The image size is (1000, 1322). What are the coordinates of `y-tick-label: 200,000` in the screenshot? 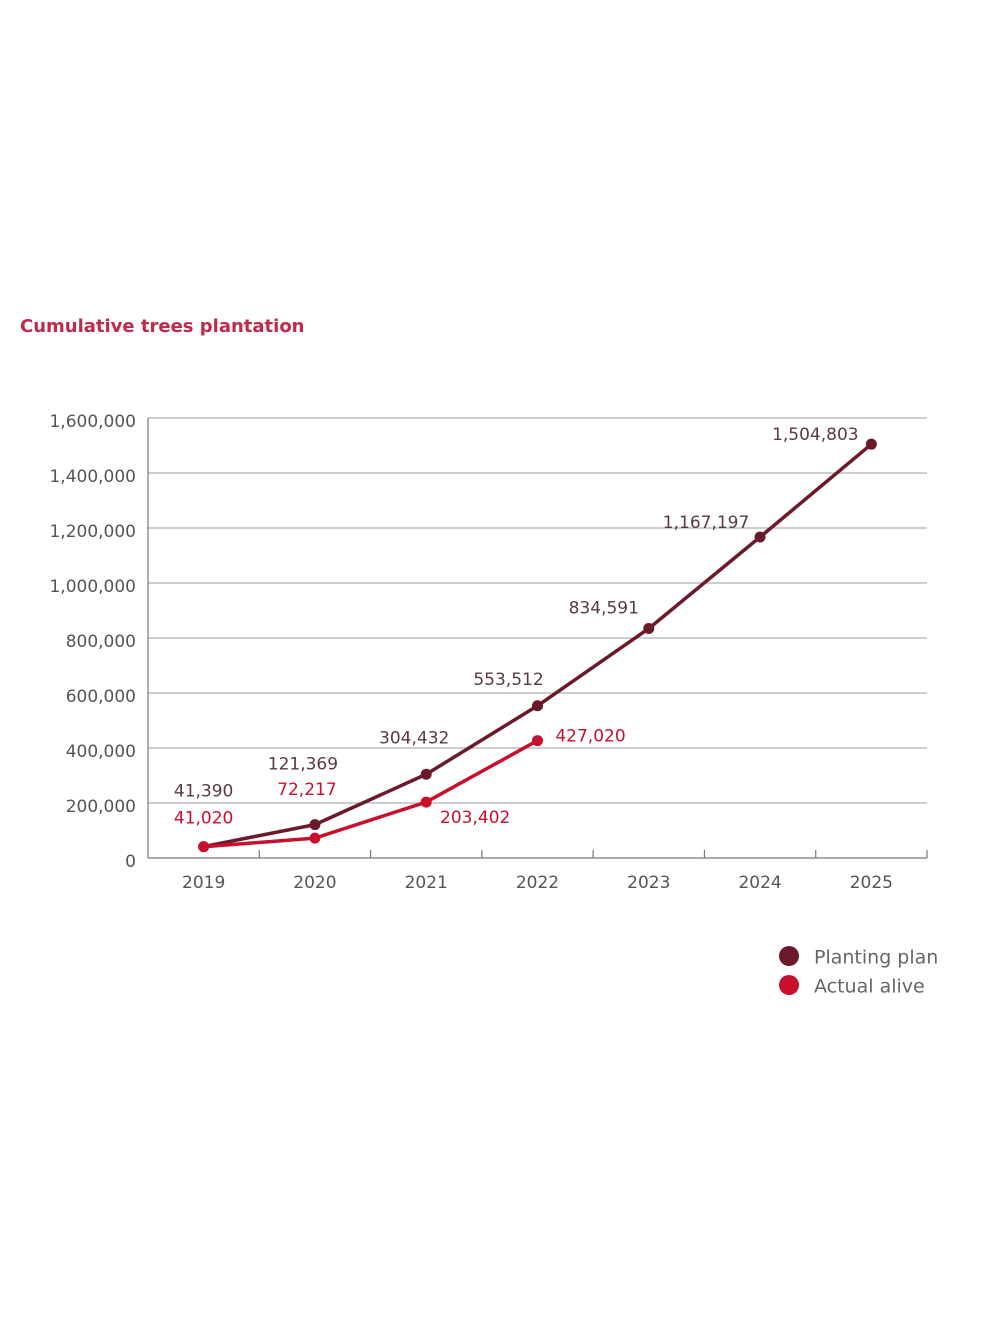 It's located at (101, 807).